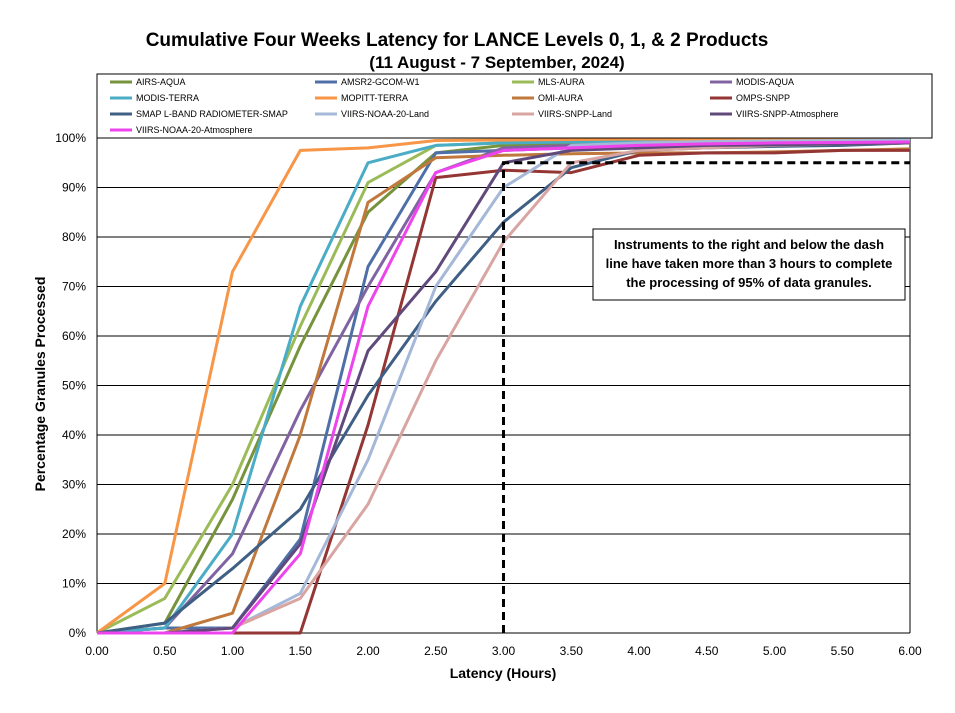  What do you see at coordinates (194, 130) in the screenshot?
I see `legend-label: VIIRS-NOAA-20-Atmosphere` at bounding box center [194, 130].